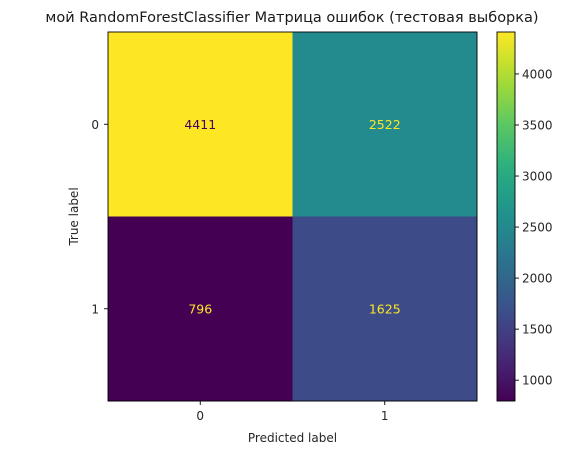 The height and width of the screenshot is (455, 584). Describe the element at coordinates (74, 216) in the screenshot. I see `y-axis-label: True label` at that location.